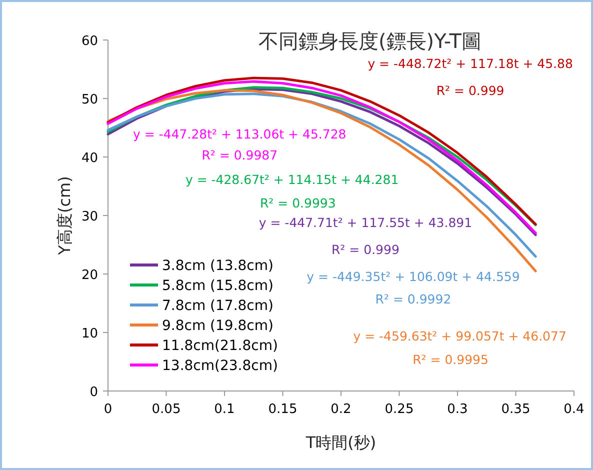  I want to click on y-tick-label: 20, so click(89, 275).